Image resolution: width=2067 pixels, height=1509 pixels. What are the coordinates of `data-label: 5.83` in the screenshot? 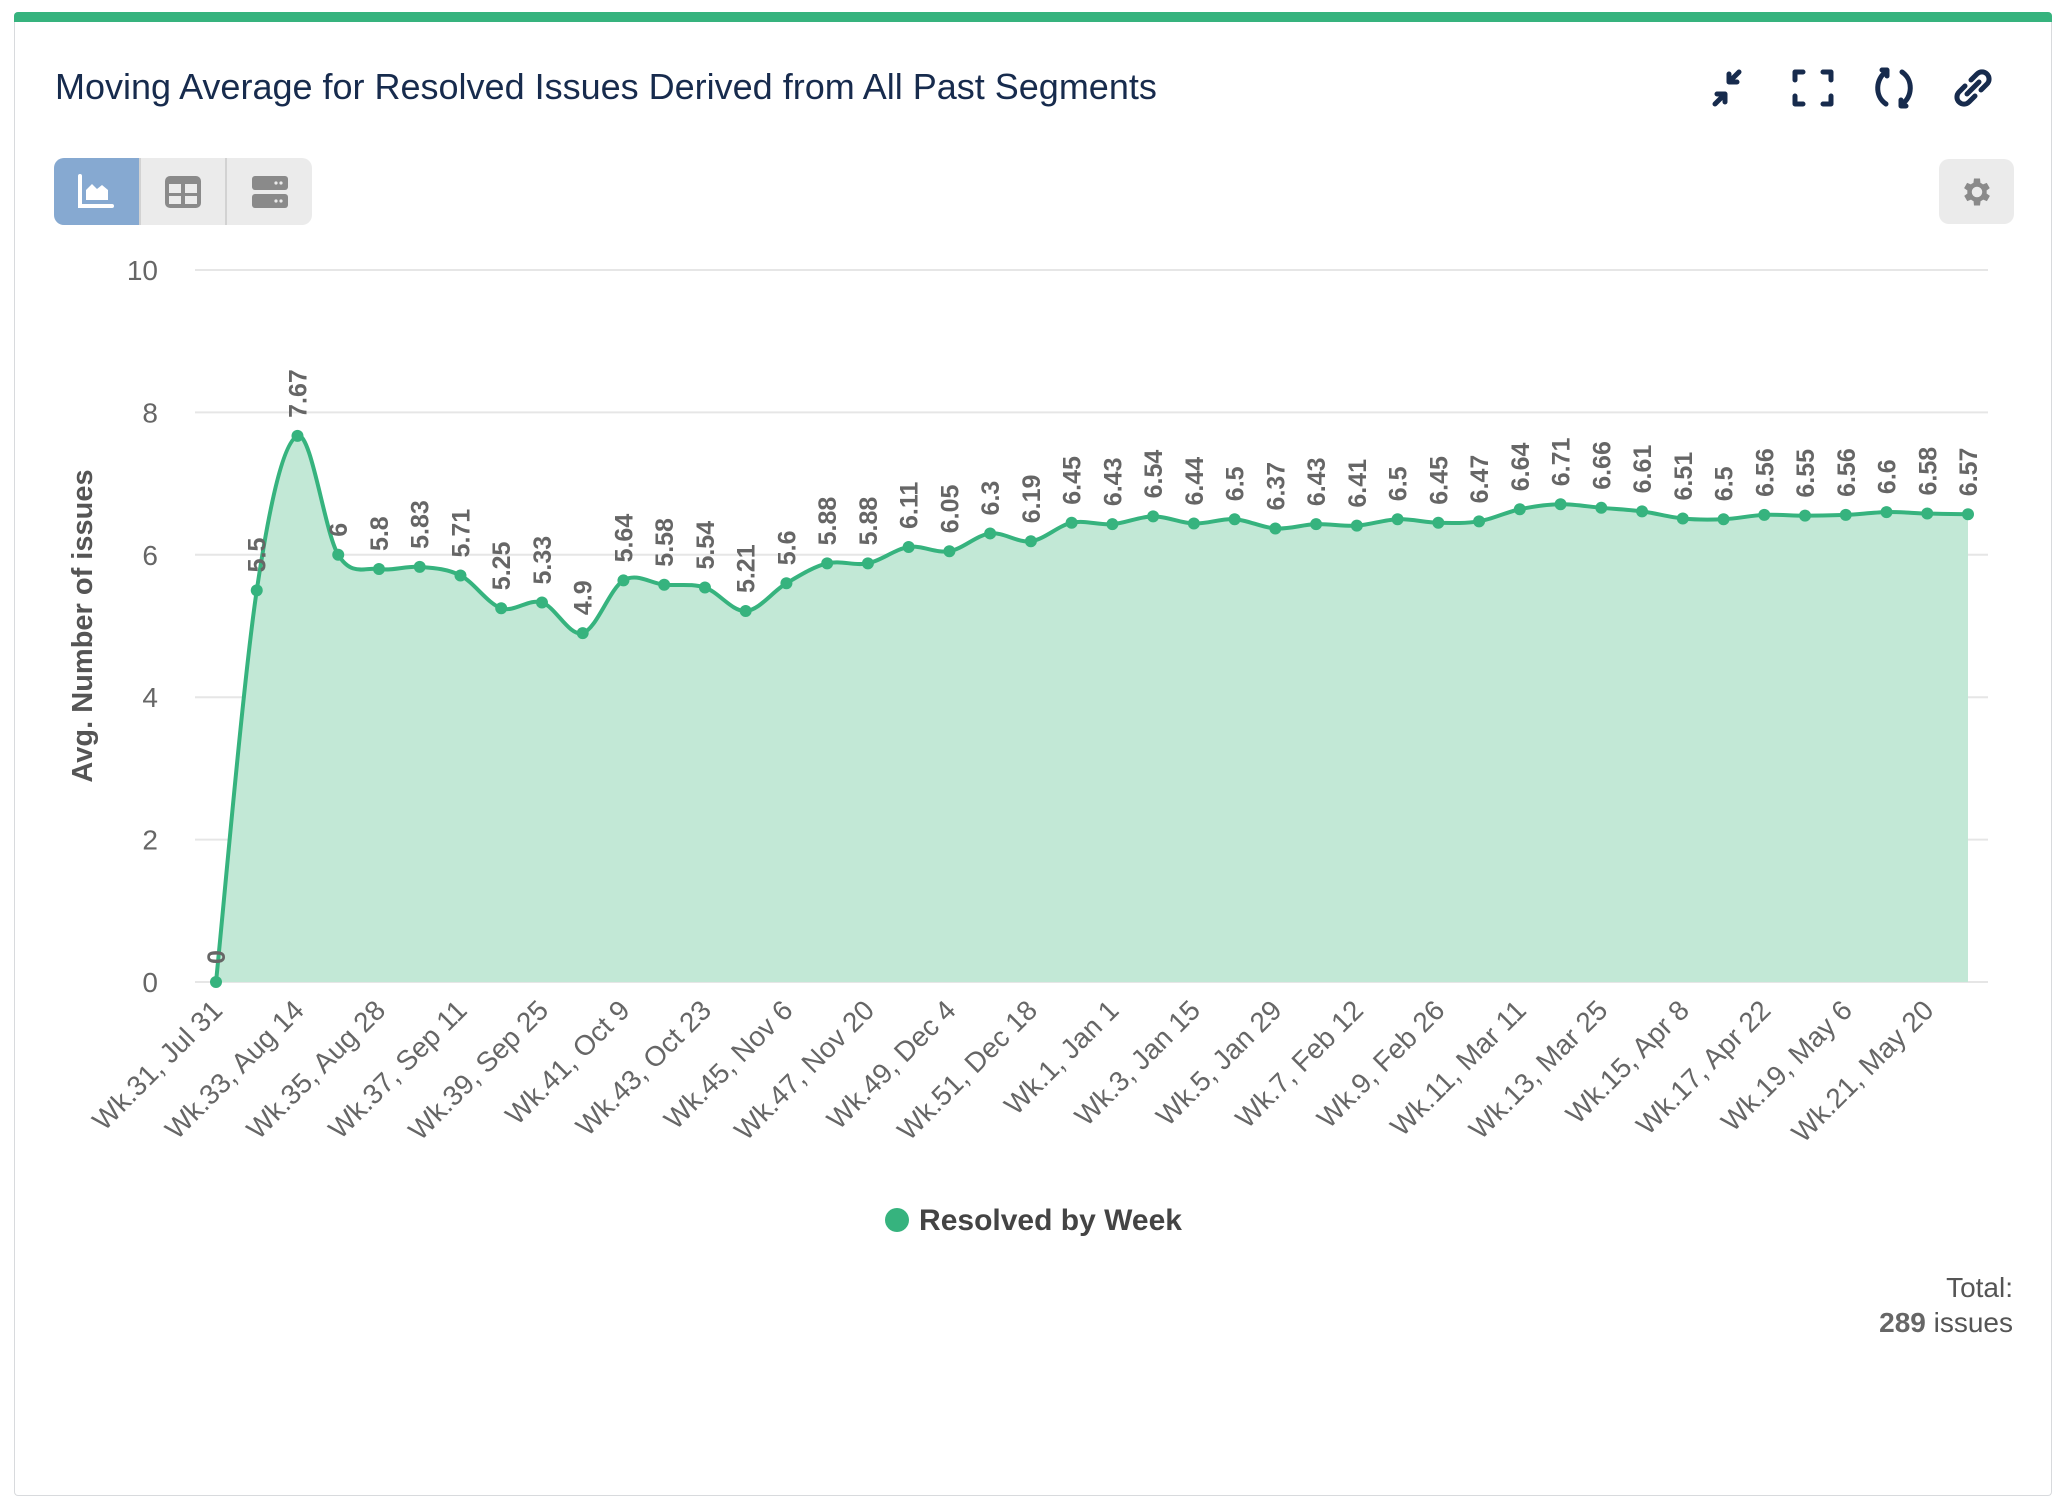 It's located at (421, 524).